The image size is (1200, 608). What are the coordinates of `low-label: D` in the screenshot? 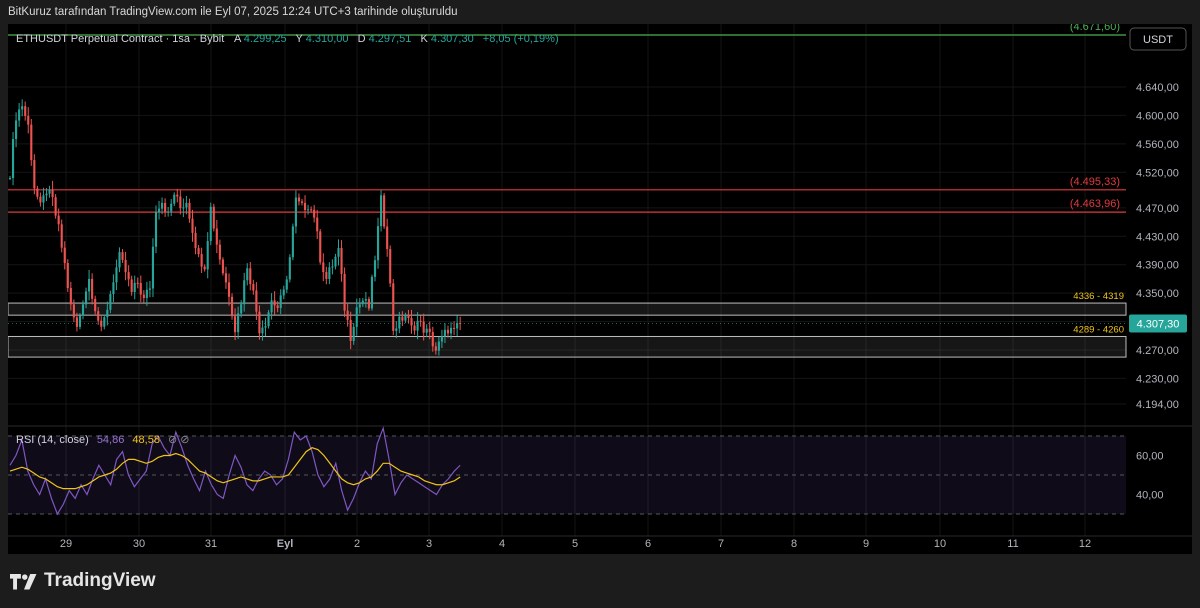 It's located at (362, 39).